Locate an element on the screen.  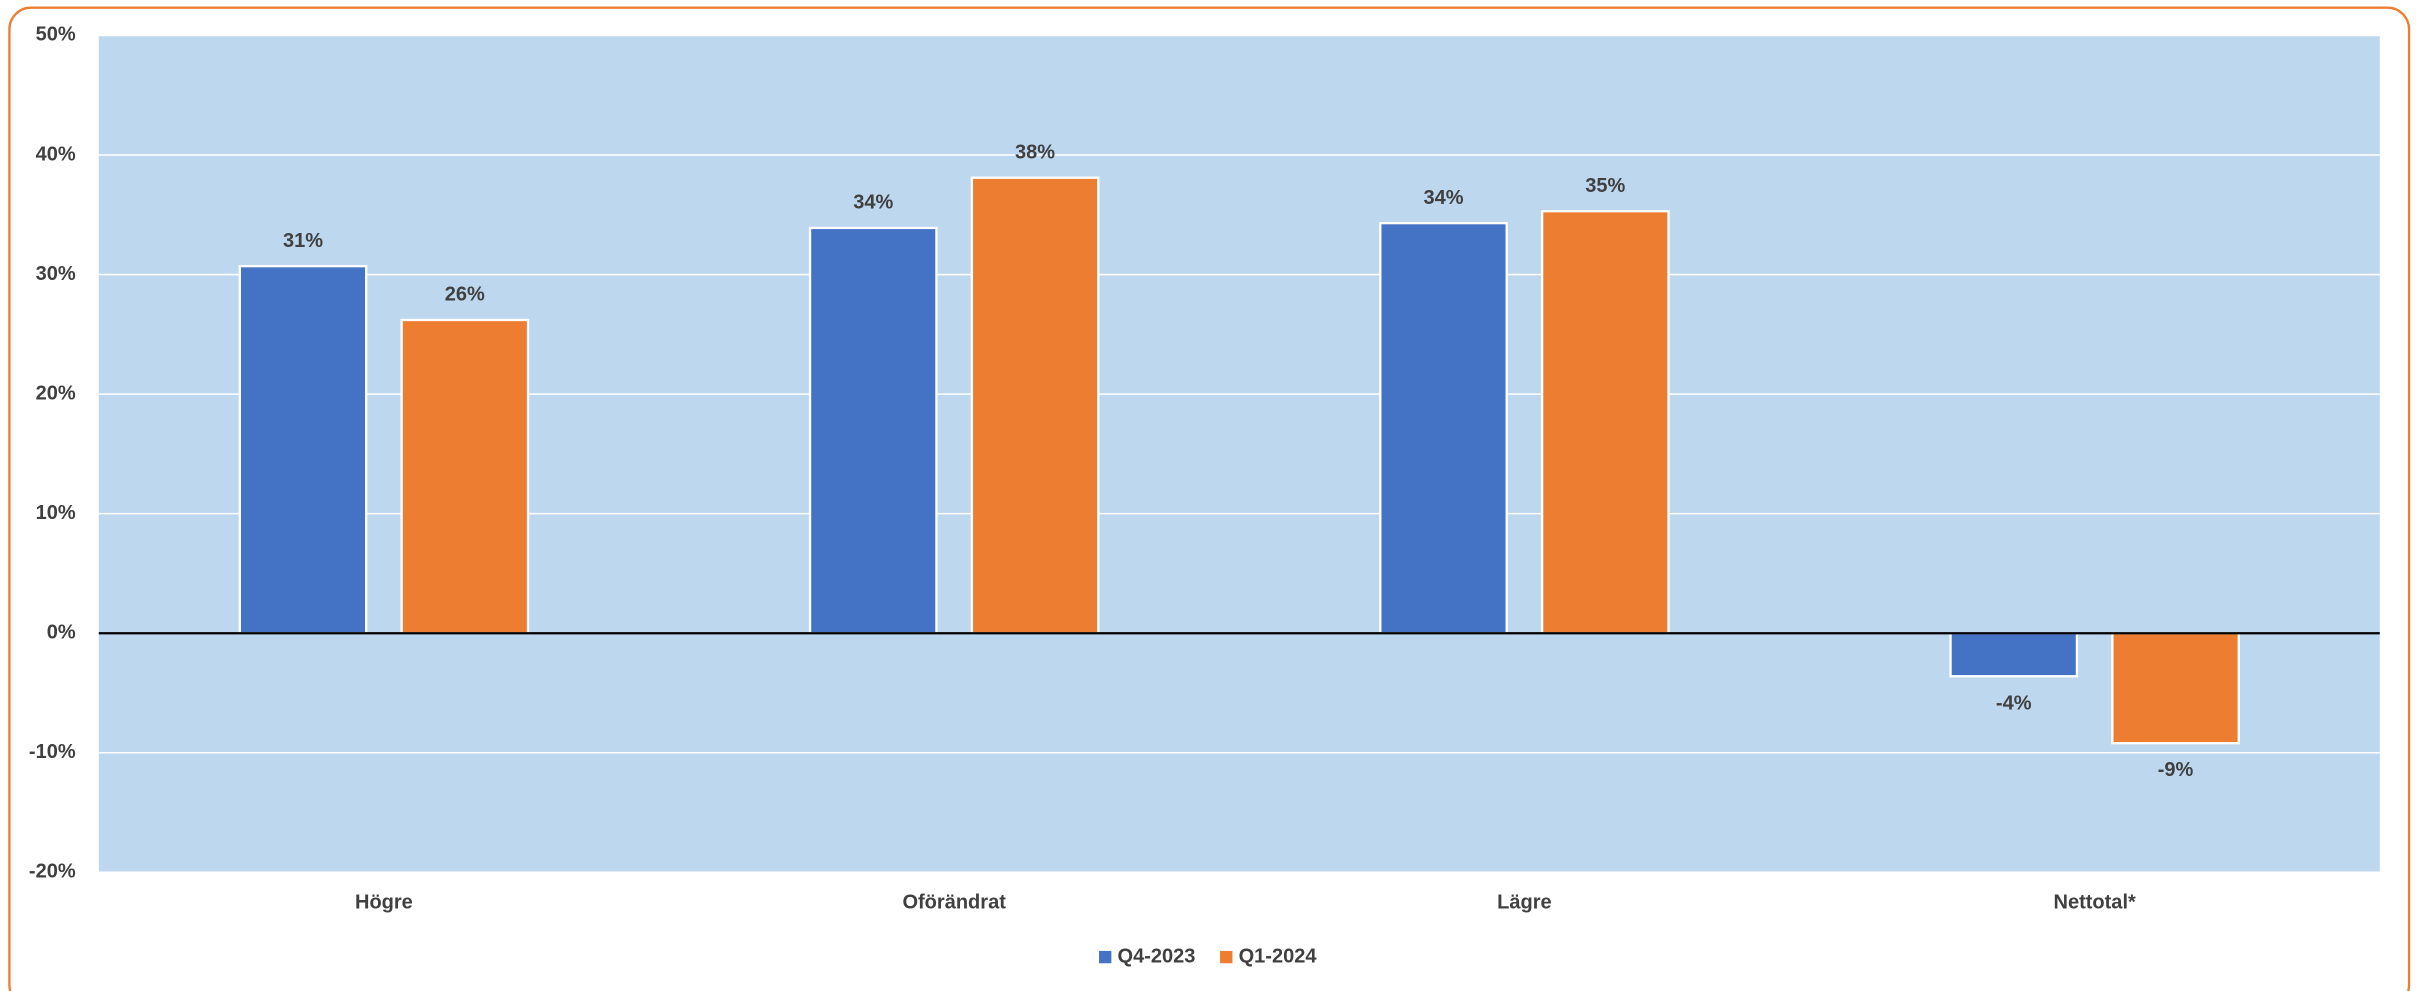
x-tick-label: Lägre is located at coordinates (1524, 902).